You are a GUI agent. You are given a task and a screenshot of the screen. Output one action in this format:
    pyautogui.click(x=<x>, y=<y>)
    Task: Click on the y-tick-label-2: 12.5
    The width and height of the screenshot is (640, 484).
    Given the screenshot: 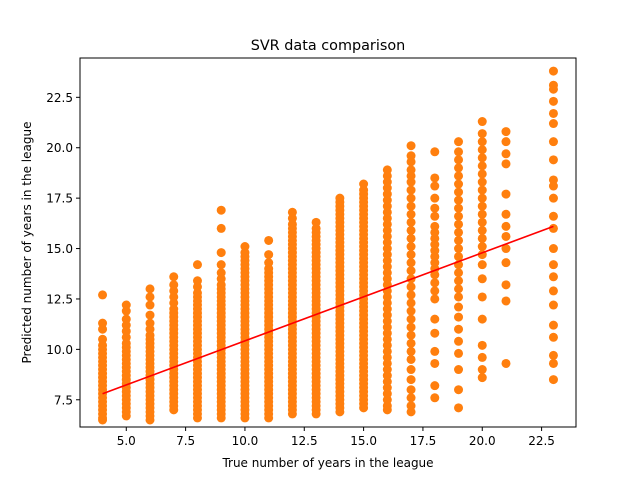 What is the action you would take?
    pyautogui.click(x=59, y=299)
    